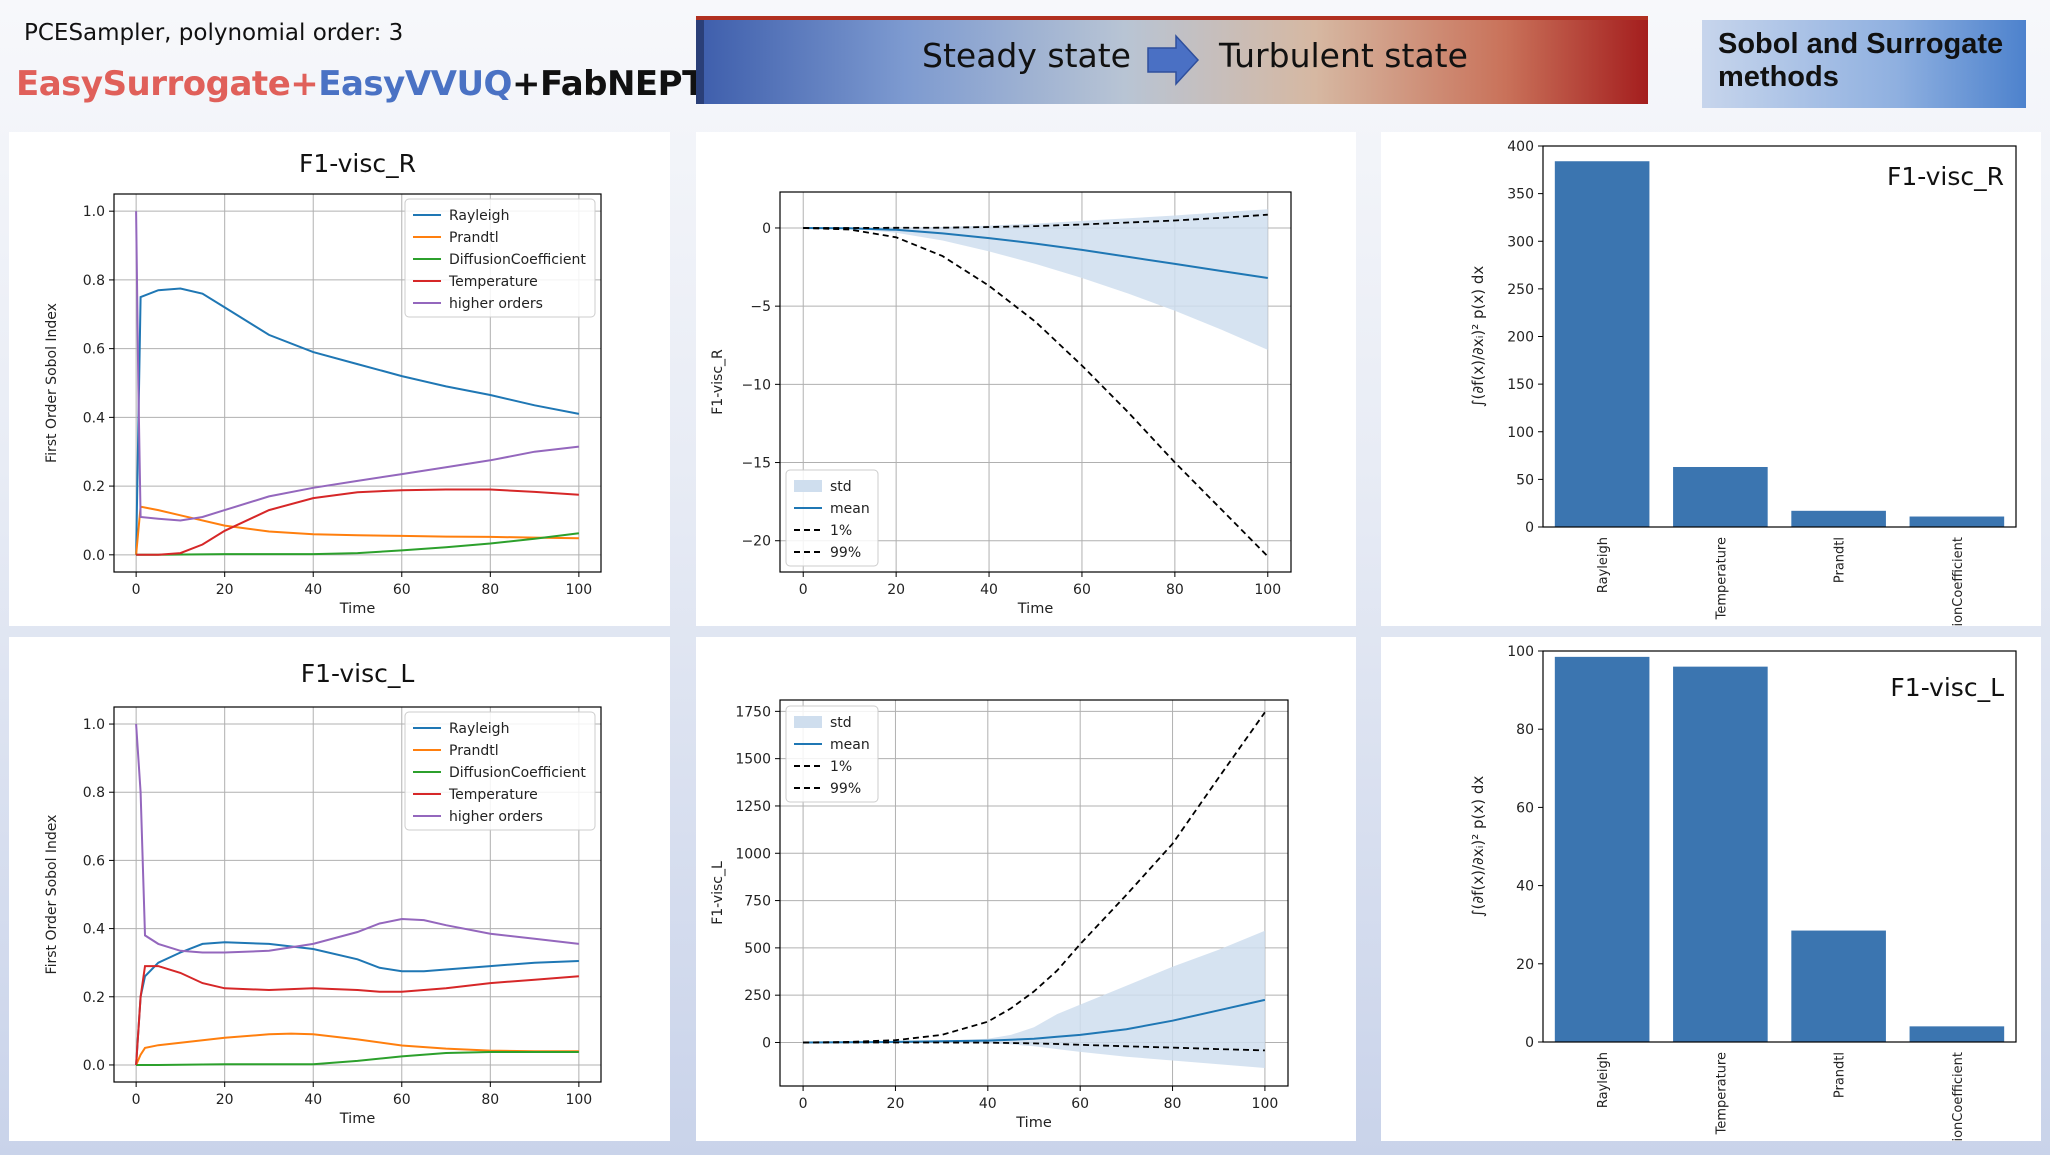  Describe the element at coordinates (756, 464) in the screenshot. I see `y-tick-label: −15` at that location.